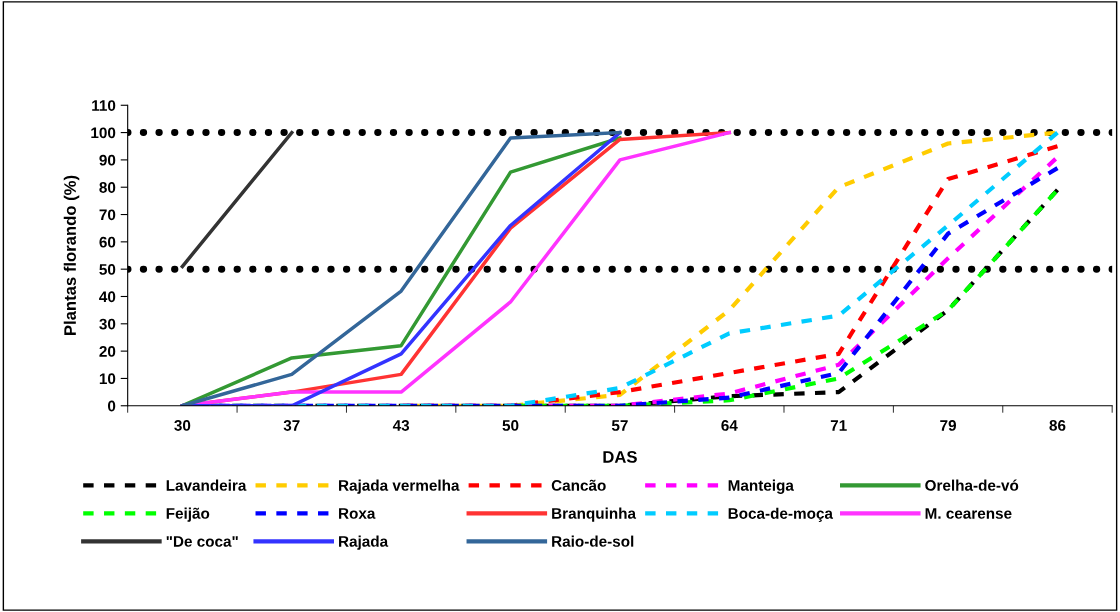 The width and height of the screenshot is (1120, 612). Describe the element at coordinates (838, 425) in the screenshot. I see `x-tick-label: 71` at that location.